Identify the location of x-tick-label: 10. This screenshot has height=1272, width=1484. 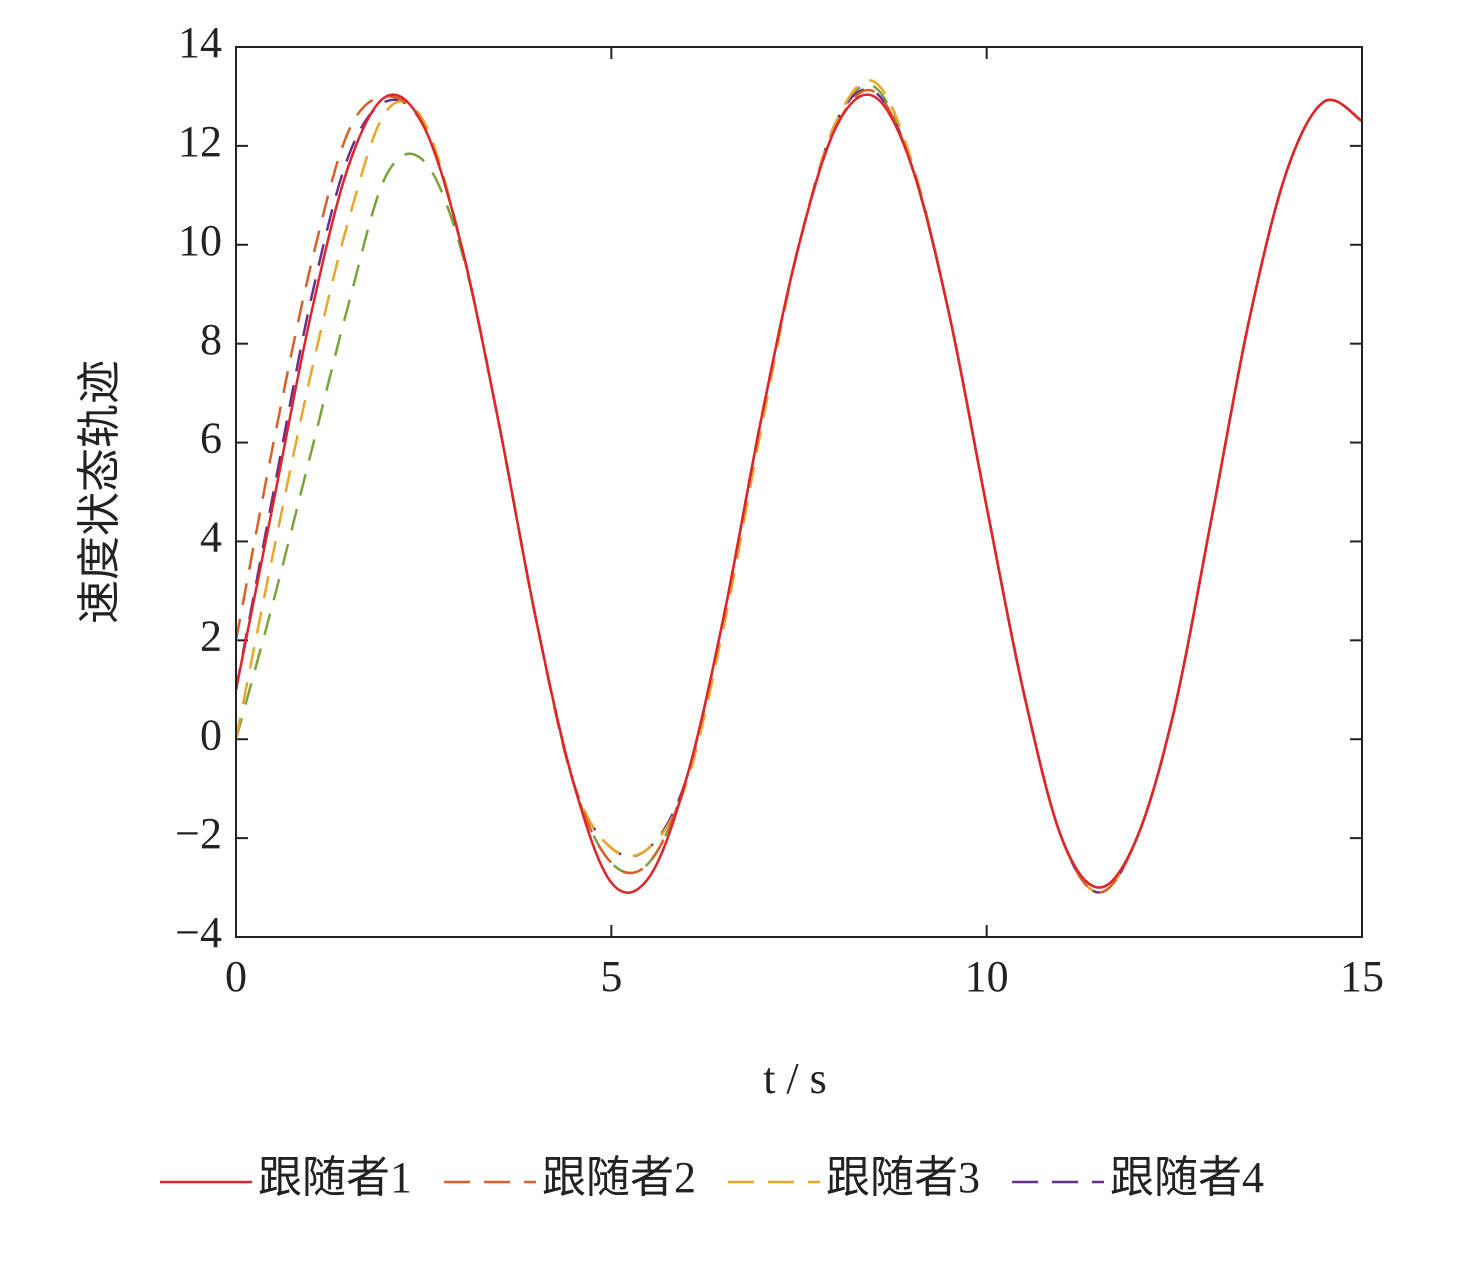
(987, 976).